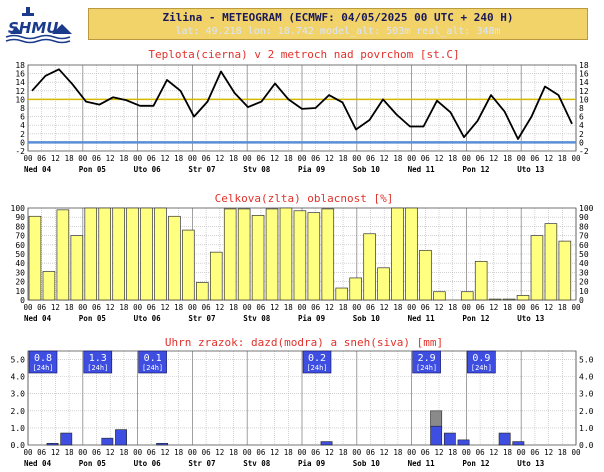 Image resolution: width=604 pixels, height=472 pixels. I want to click on y-tick-label: 6, so click(22, 117).